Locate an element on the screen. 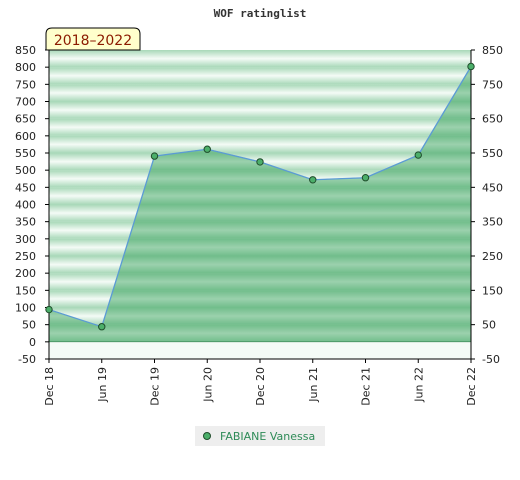  right-tick-label: -50 is located at coordinates (491, 359).